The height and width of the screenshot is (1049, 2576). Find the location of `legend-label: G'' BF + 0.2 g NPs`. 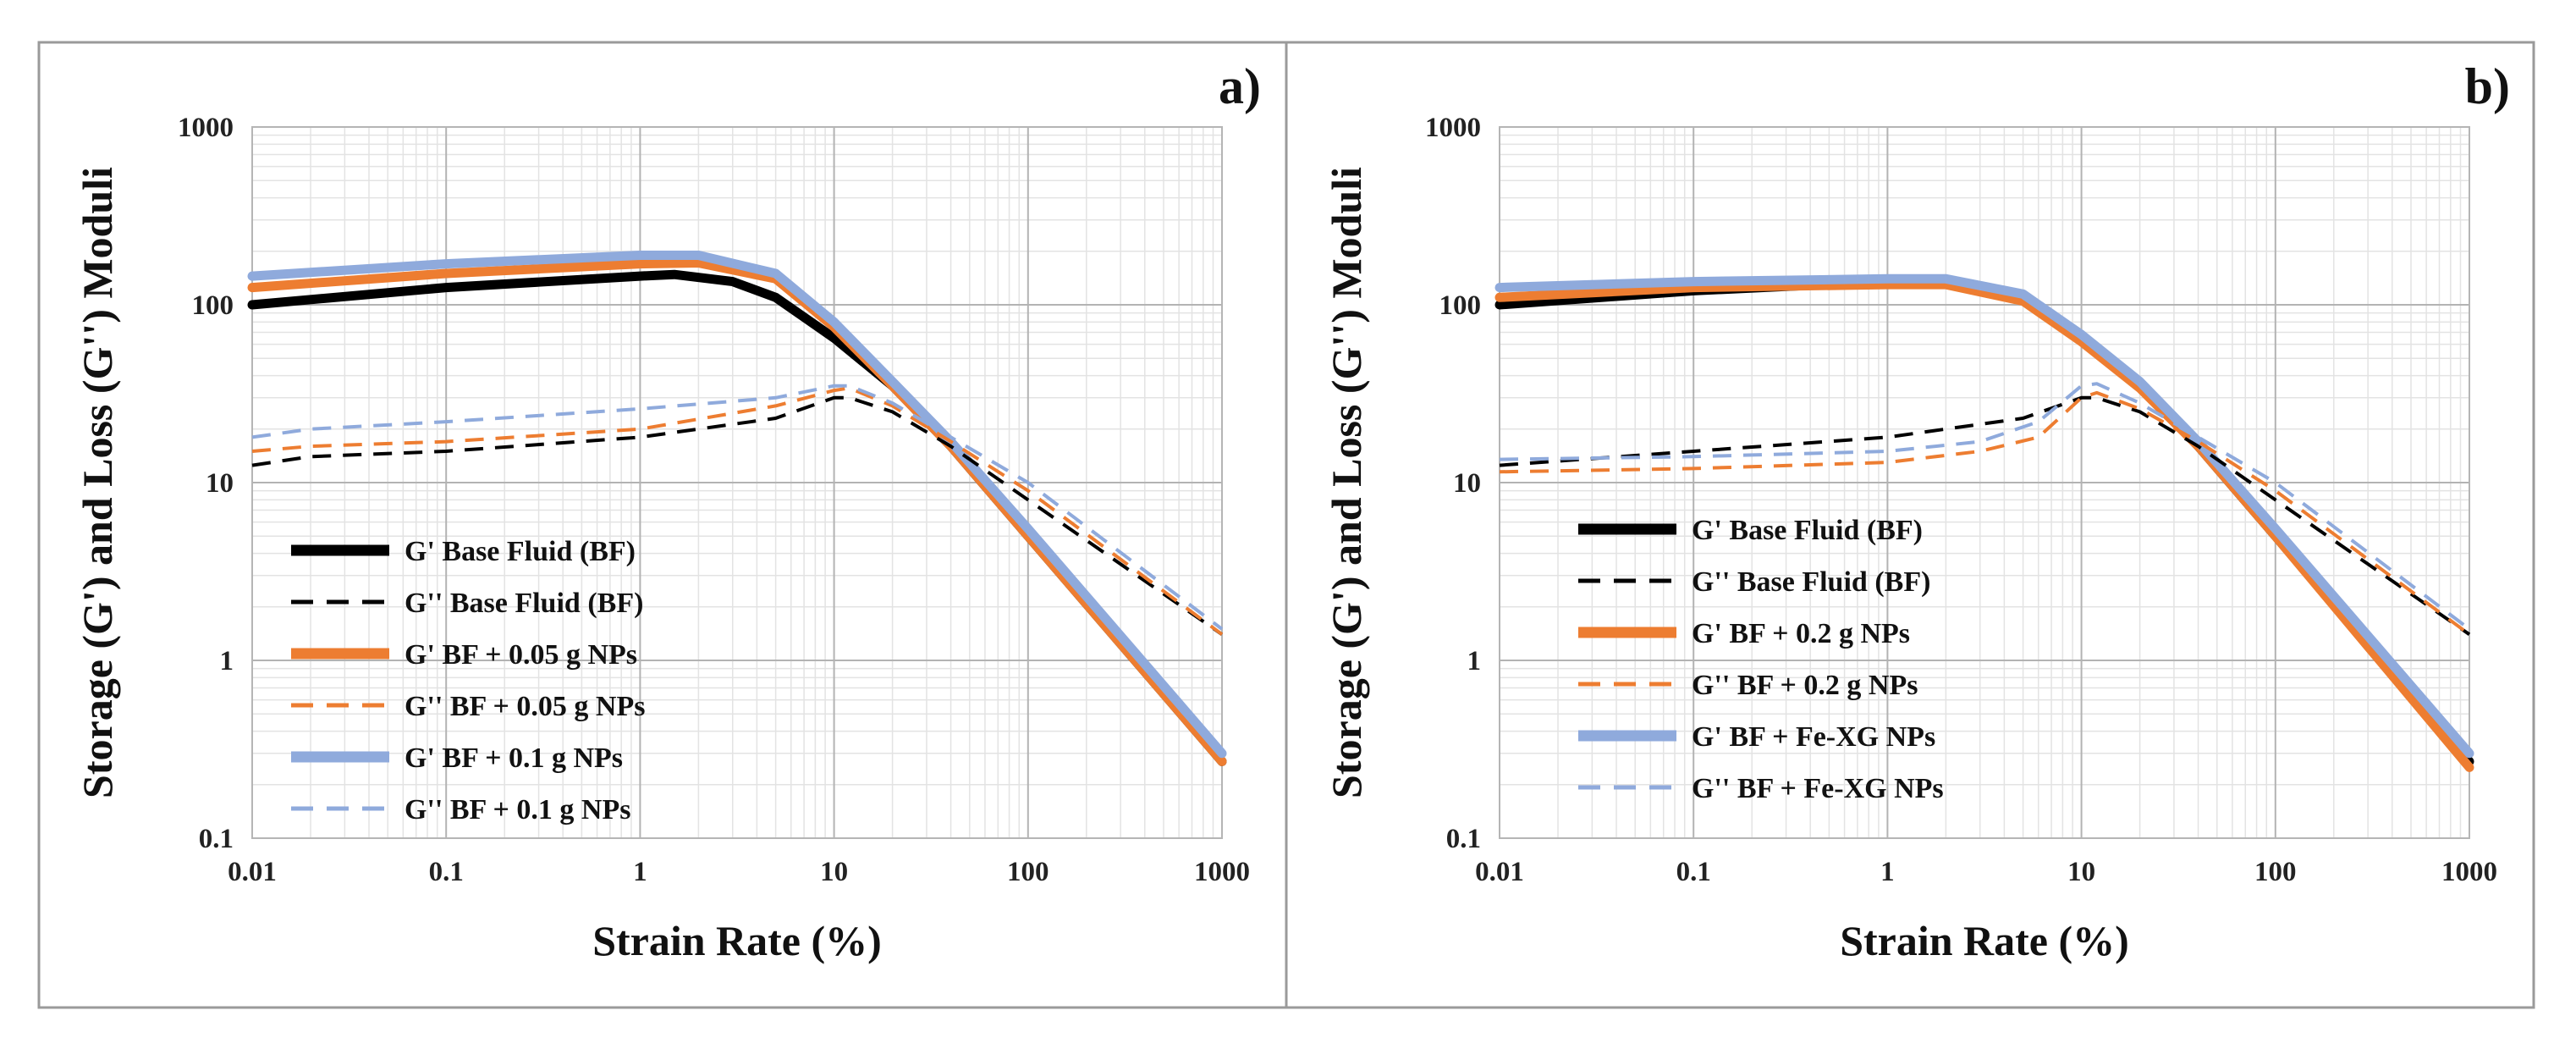

legend-label: G'' BF + 0.2 g NPs is located at coordinates (1805, 685).